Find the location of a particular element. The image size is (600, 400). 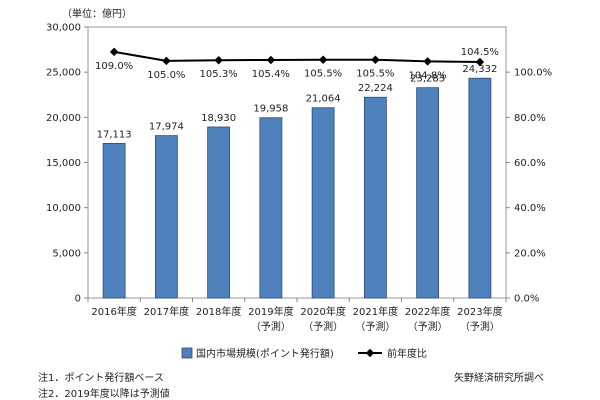

category-label: 2022年度 is located at coordinates (427, 311).